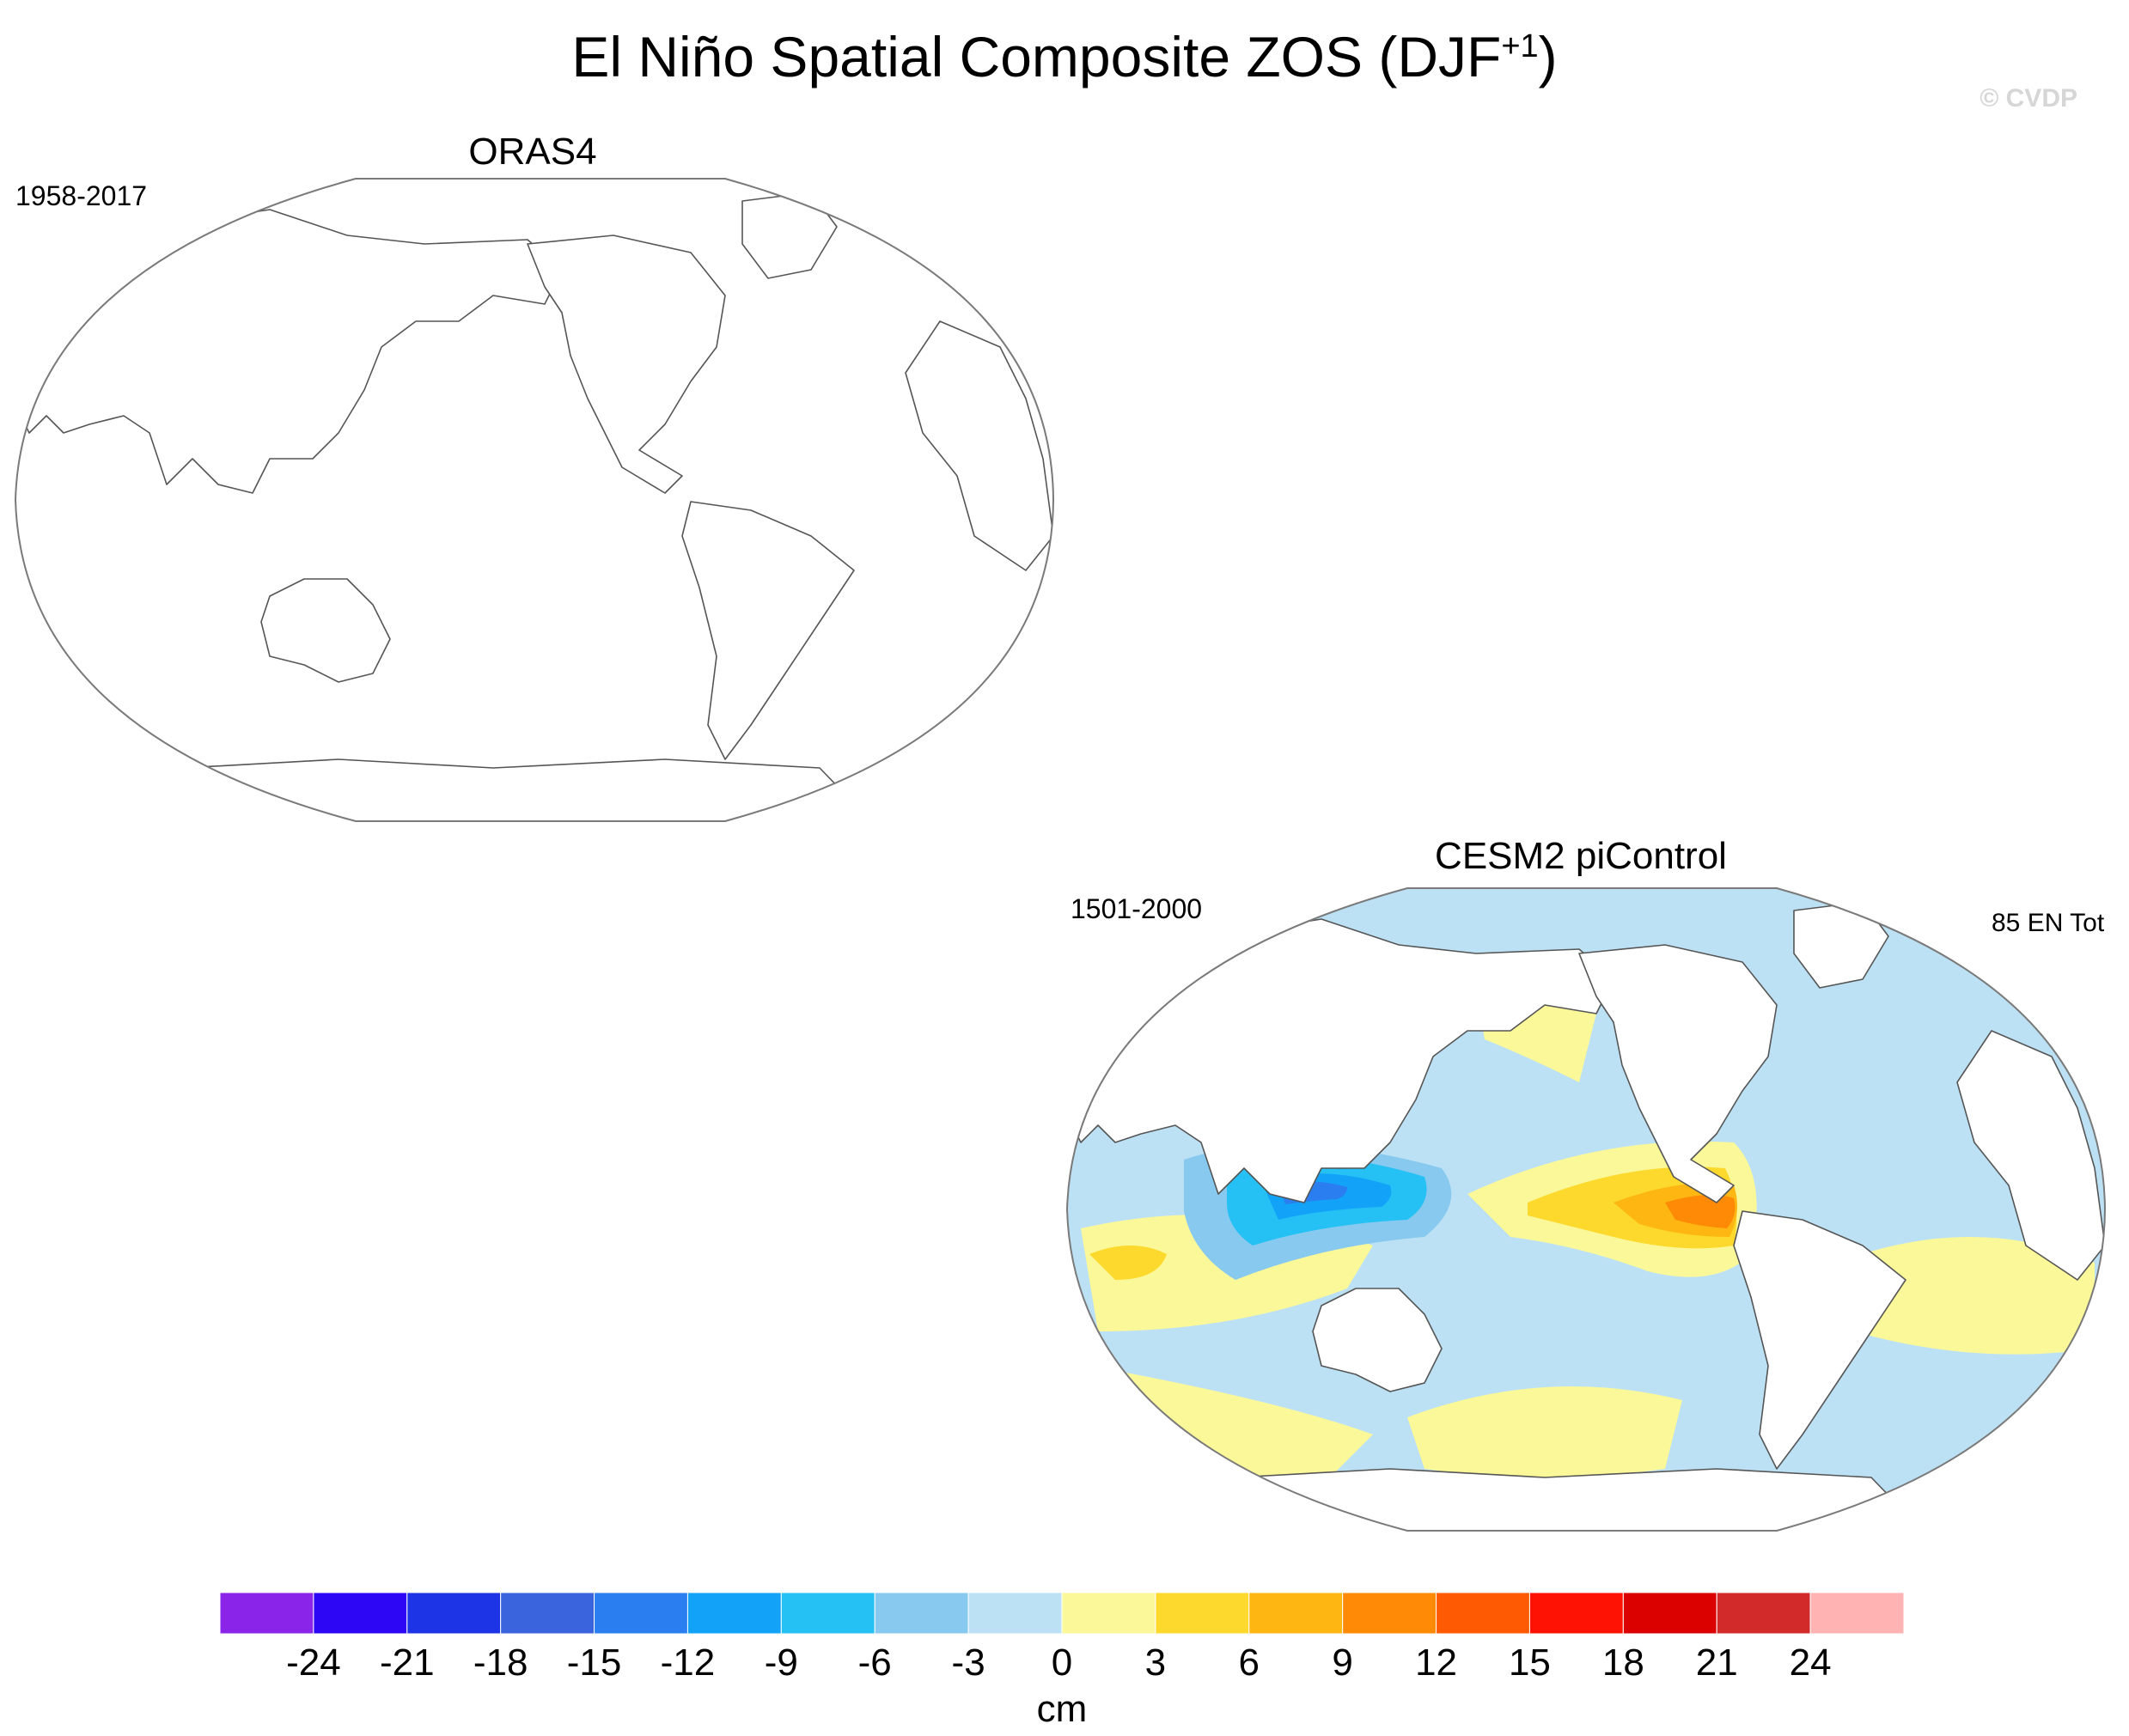 Image resolution: width=2129 pixels, height=1736 pixels. I want to click on colorbar-tick-label: -12, so click(688, 1663).